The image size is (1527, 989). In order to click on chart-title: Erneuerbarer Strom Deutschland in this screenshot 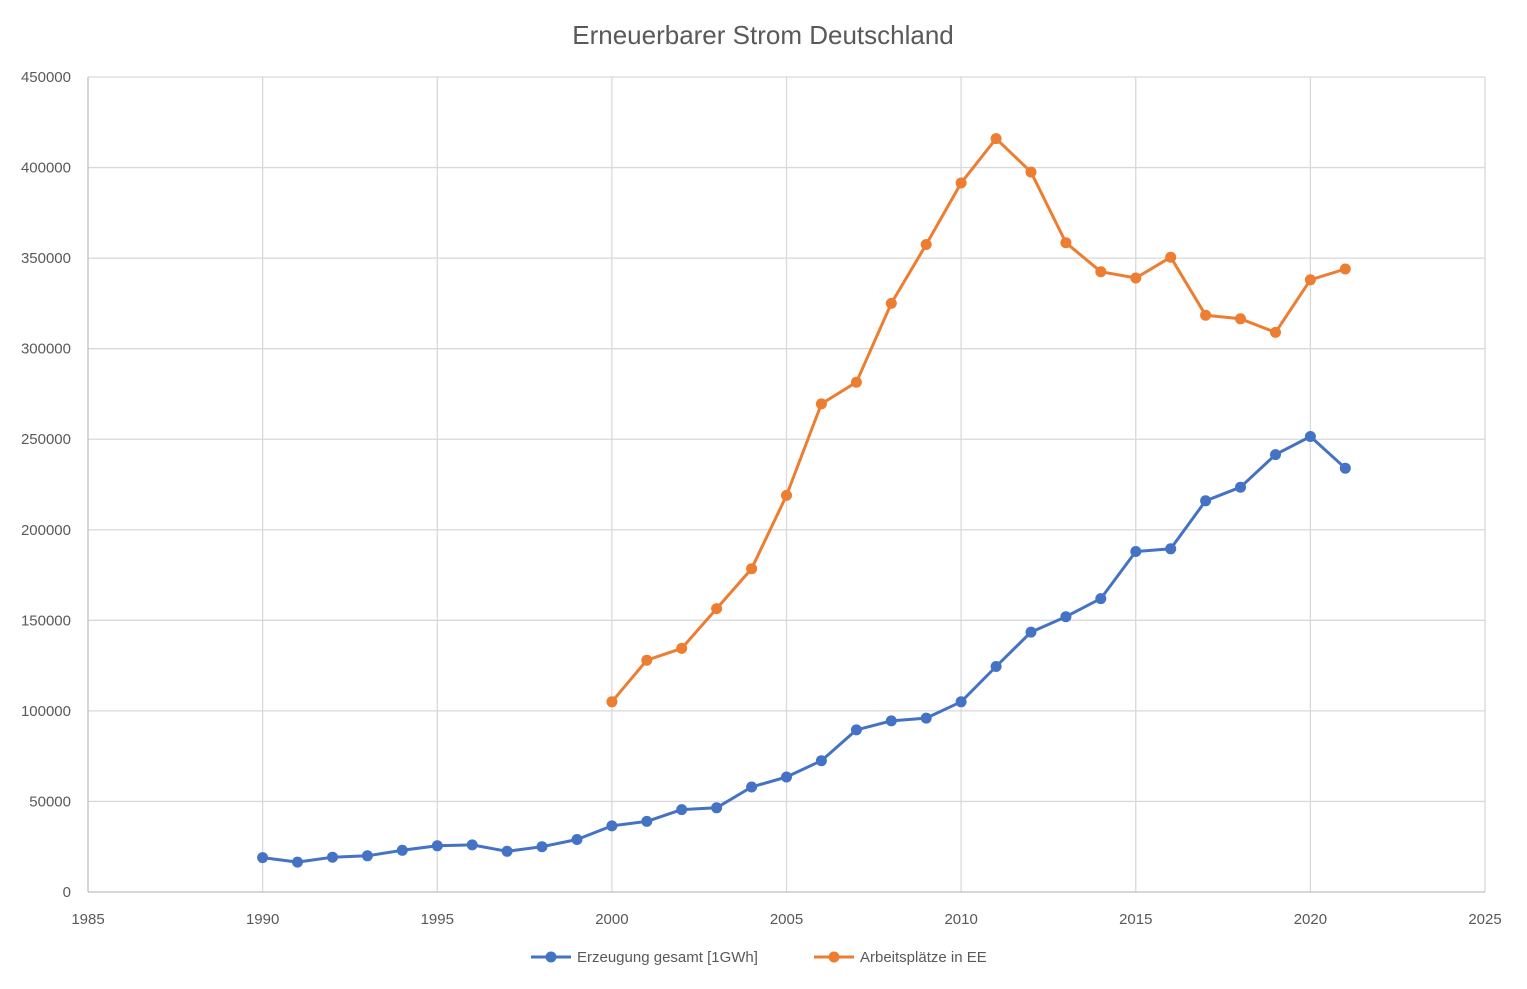, I will do `click(763, 35)`.